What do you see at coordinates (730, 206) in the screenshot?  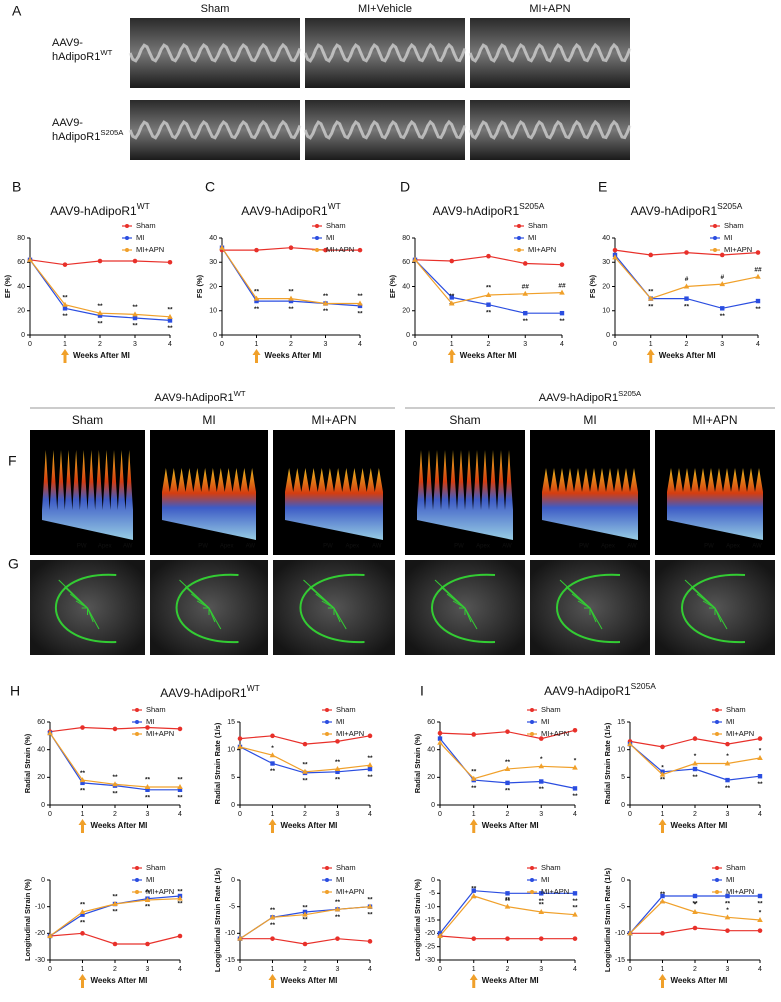 I see `chart-title-sup: S205A` at bounding box center [730, 206].